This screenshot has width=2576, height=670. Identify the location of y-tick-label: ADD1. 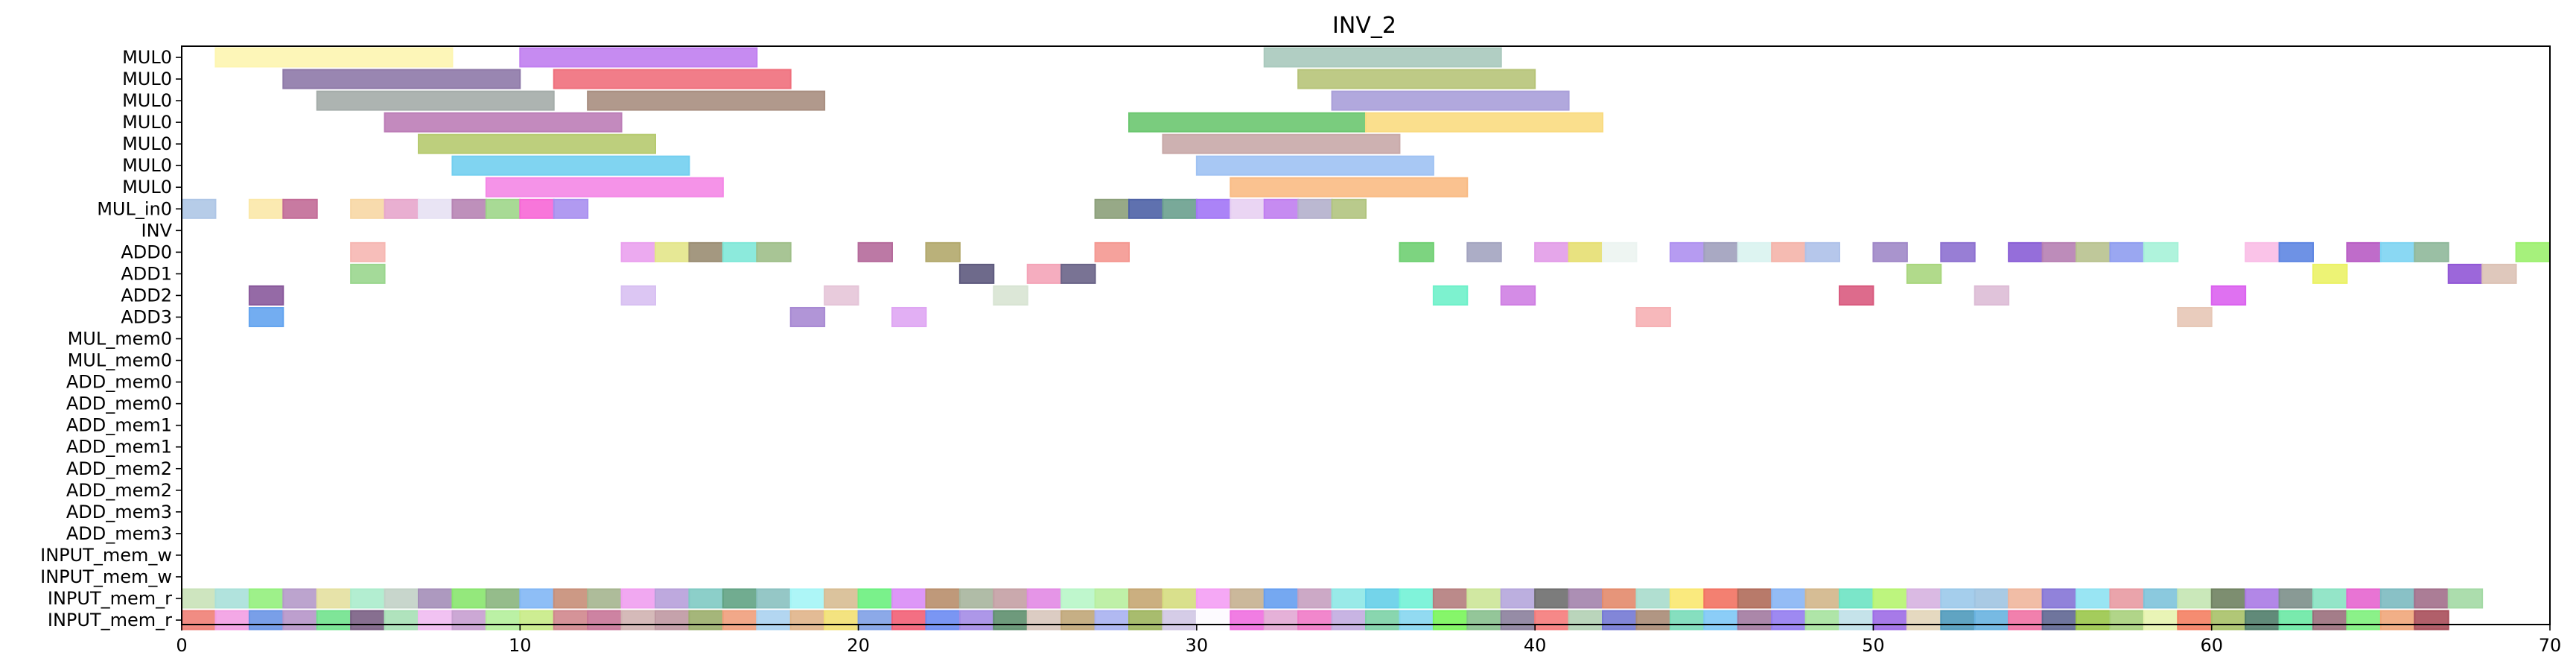
(146, 273).